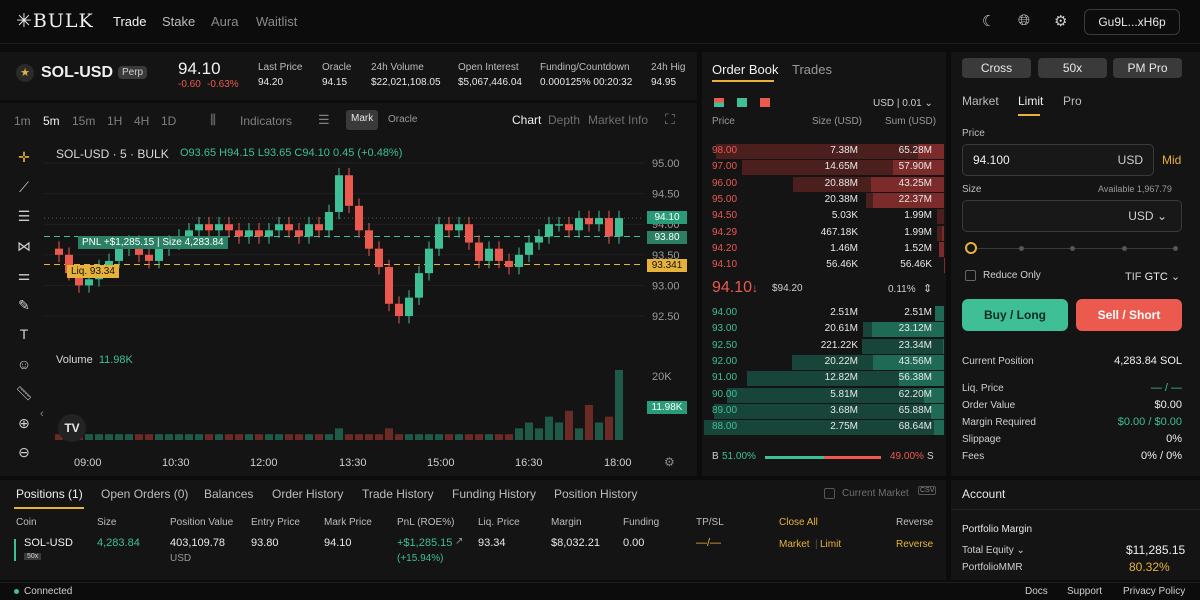 Image resolution: width=1200 pixels, height=600 pixels. Describe the element at coordinates (1072, 101) in the screenshot. I see `tab-pro: Pro` at that location.